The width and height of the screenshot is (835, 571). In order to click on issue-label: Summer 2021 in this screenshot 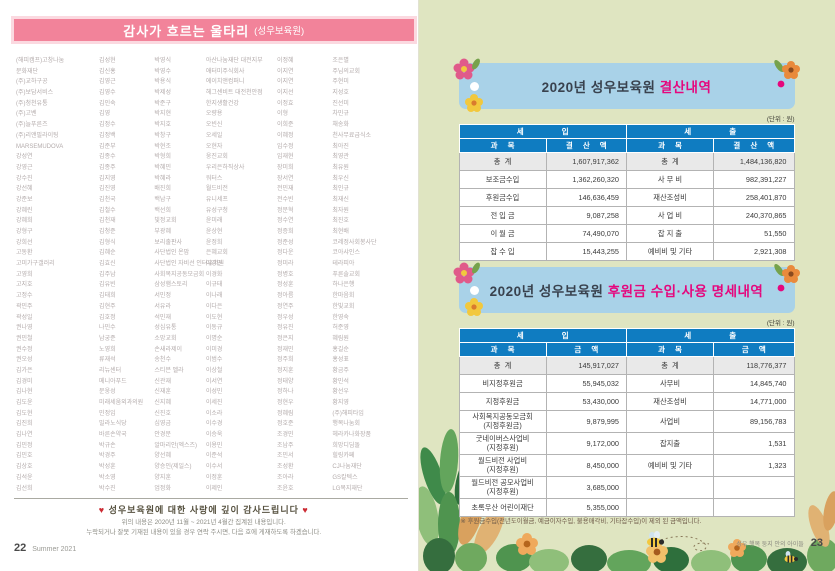, I will do `click(54, 549)`.